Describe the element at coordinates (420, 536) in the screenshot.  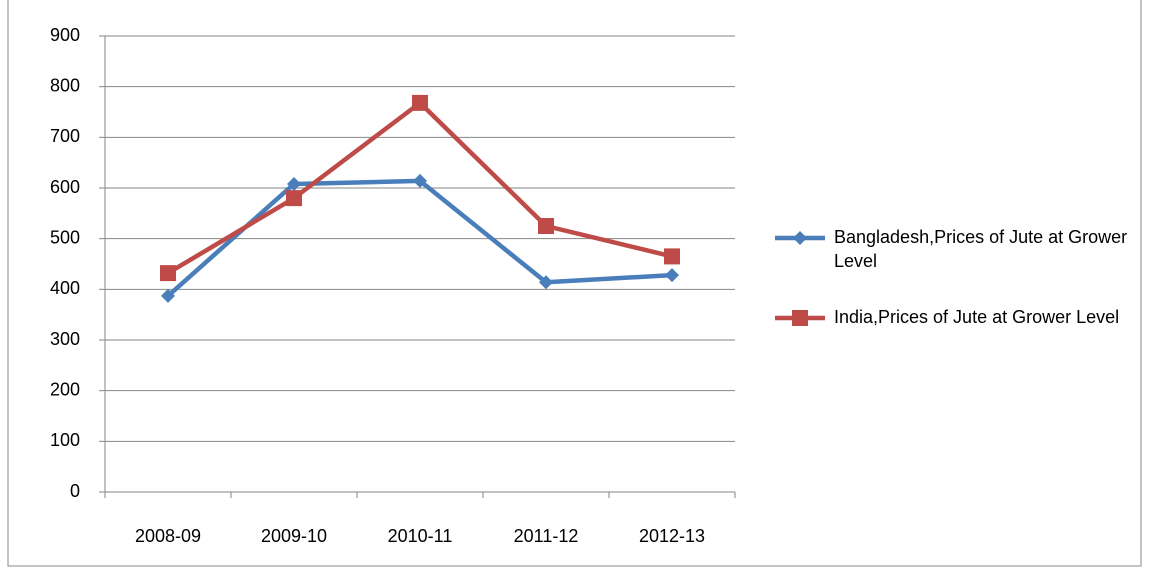
I see `x-tick-label: 2010-11` at that location.